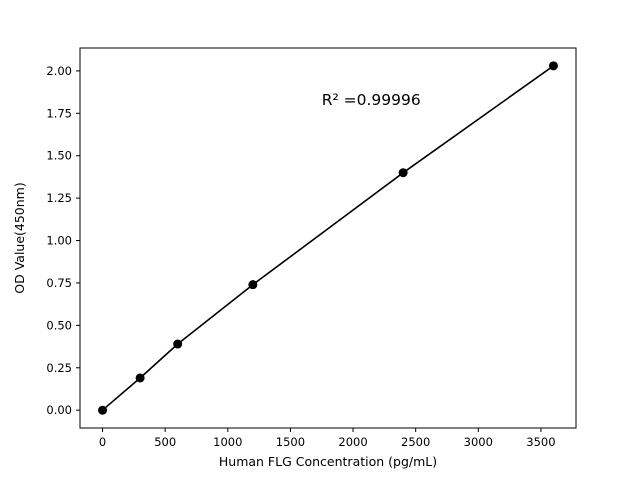  I want to click on x-tick-label: 2000, so click(352, 442).